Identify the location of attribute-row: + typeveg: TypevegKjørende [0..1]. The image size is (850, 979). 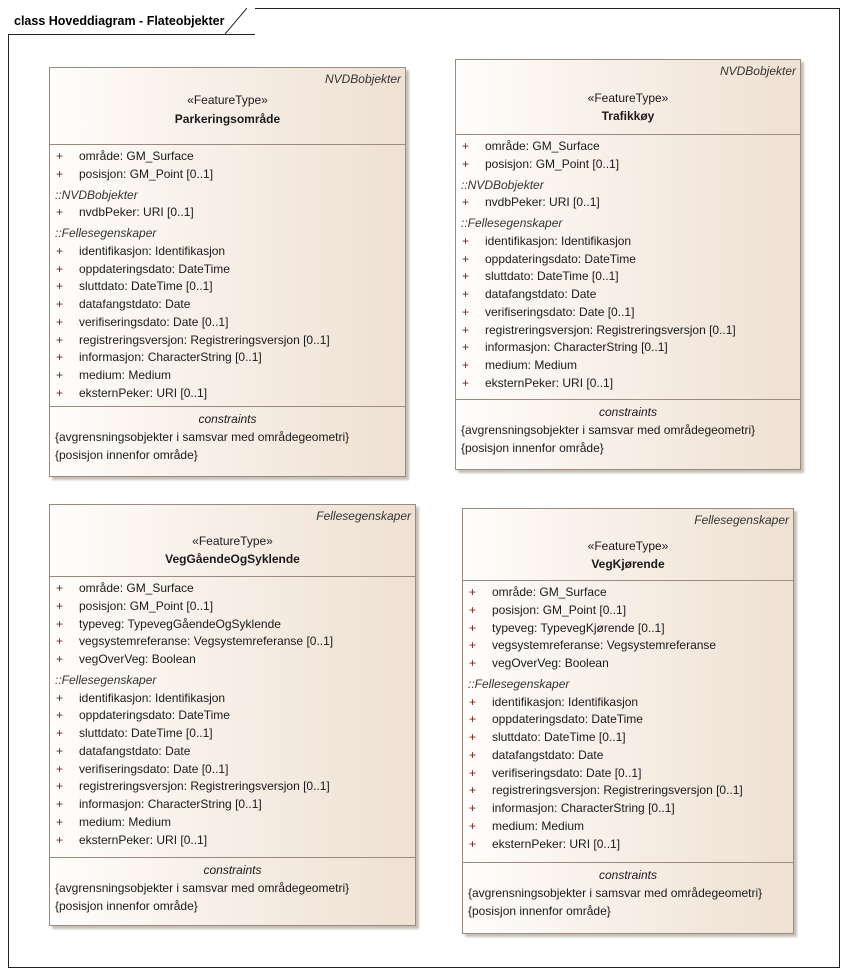
(628, 629).